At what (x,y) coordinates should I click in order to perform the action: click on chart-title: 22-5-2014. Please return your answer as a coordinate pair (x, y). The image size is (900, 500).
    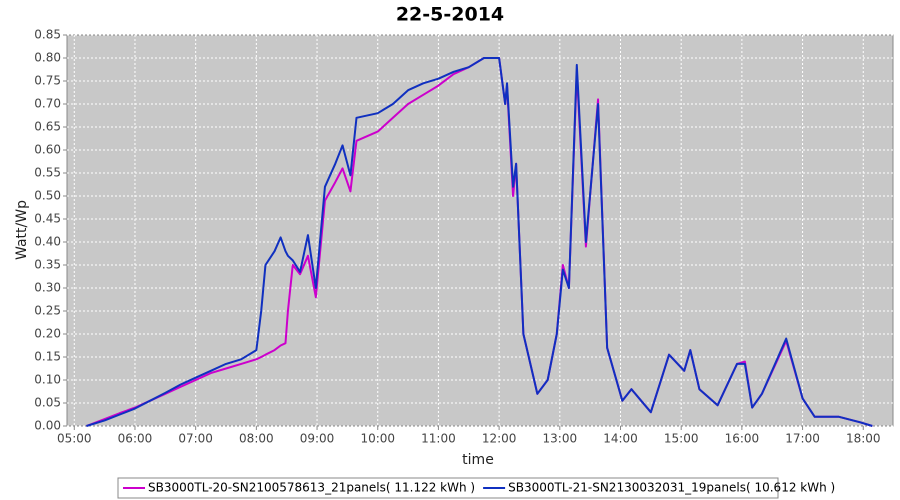
    Looking at the image, I should click on (450, 15).